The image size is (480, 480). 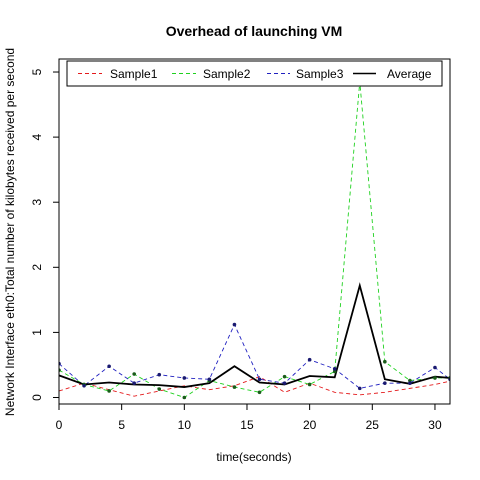 What do you see at coordinates (254, 356) in the screenshot?
I see `series-line-sample3` at bounding box center [254, 356].